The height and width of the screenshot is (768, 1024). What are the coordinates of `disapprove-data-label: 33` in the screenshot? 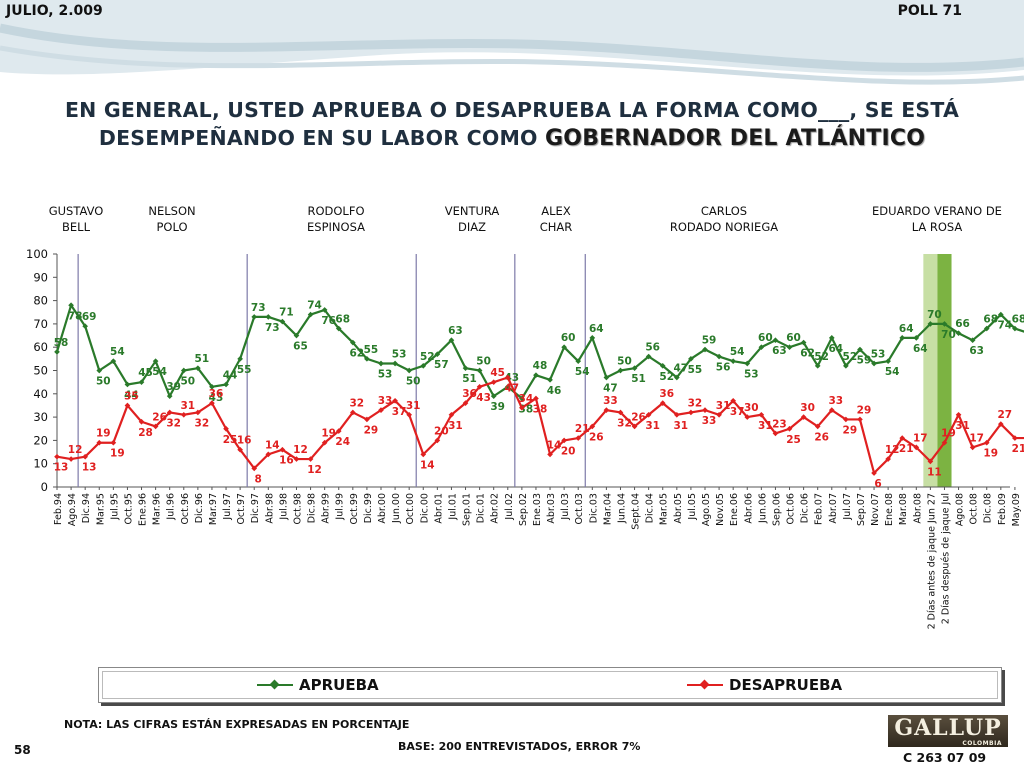 It's located at (610, 401).